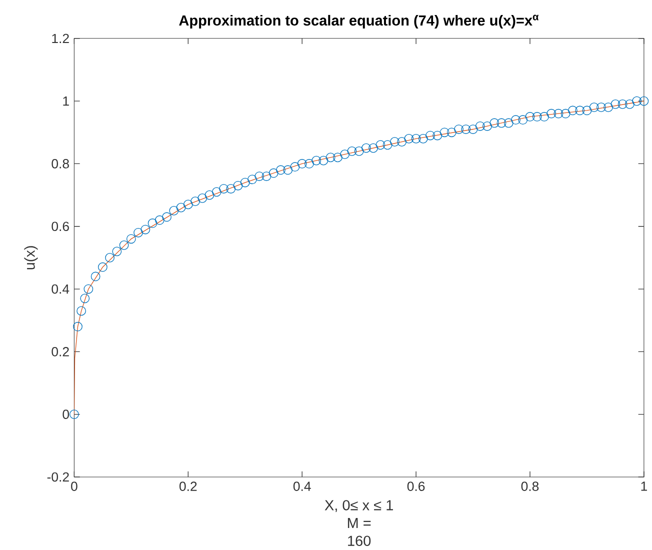 The width and height of the screenshot is (652, 550). Describe the element at coordinates (58, 477) in the screenshot. I see `y-tick-label: -0.2` at that location.